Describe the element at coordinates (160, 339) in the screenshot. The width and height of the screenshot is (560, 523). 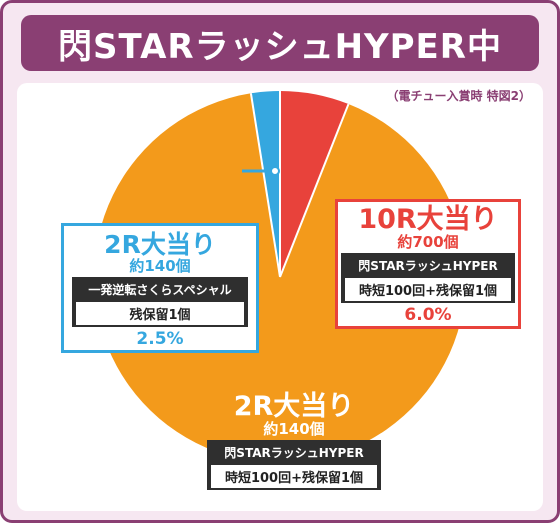
I see `callout-blue-pct: 2.5%` at that location.